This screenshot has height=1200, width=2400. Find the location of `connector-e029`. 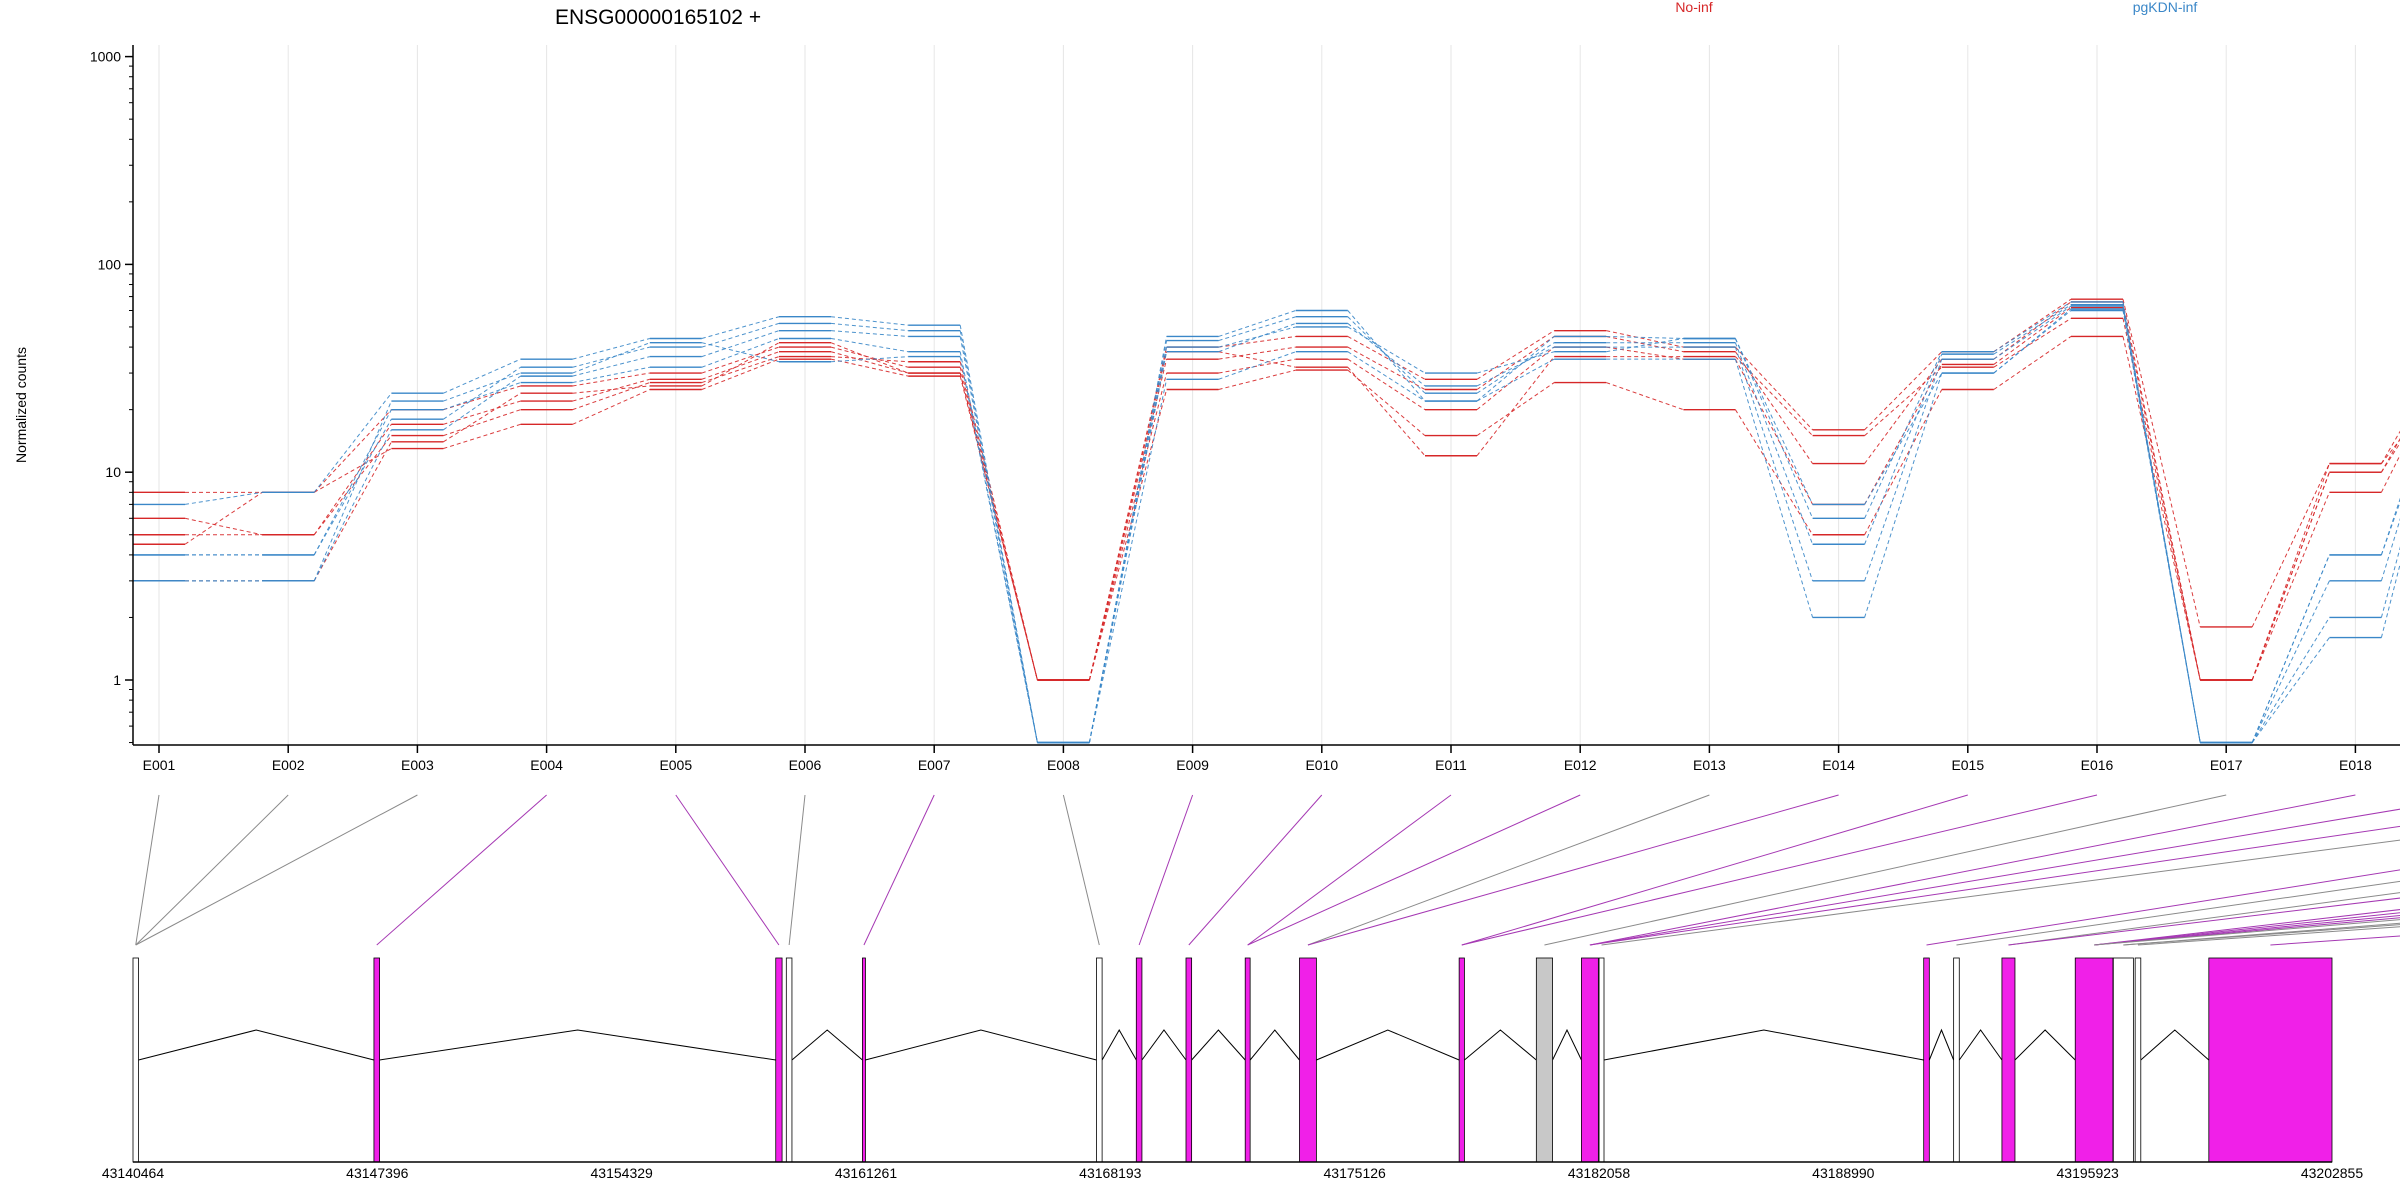

connector-e029 is located at coordinates (2247, 931).